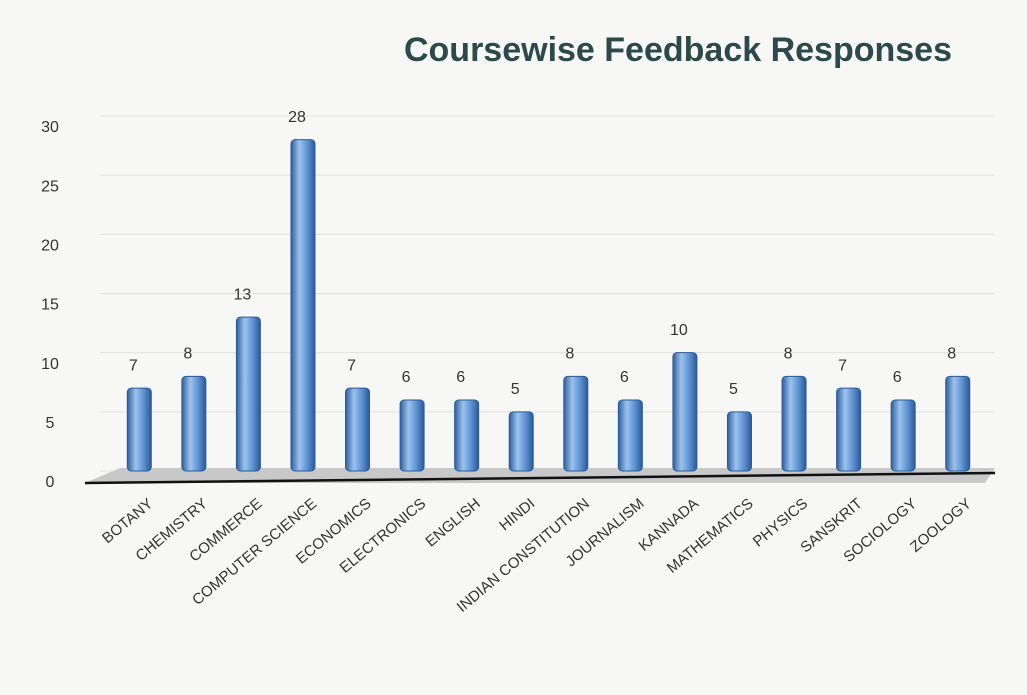 This screenshot has width=1027, height=695. I want to click on y-tick-label: 10, so click(50, 364).